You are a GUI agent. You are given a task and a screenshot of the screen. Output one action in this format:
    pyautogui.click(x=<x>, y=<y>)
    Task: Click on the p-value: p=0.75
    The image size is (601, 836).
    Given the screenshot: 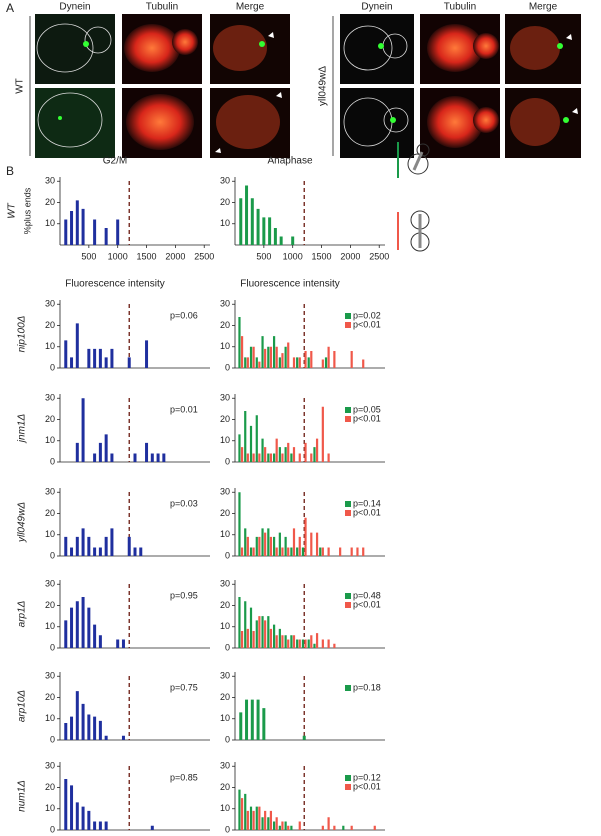 What is the action you would take?
    pyautogui.click(x=184, y=687)
    